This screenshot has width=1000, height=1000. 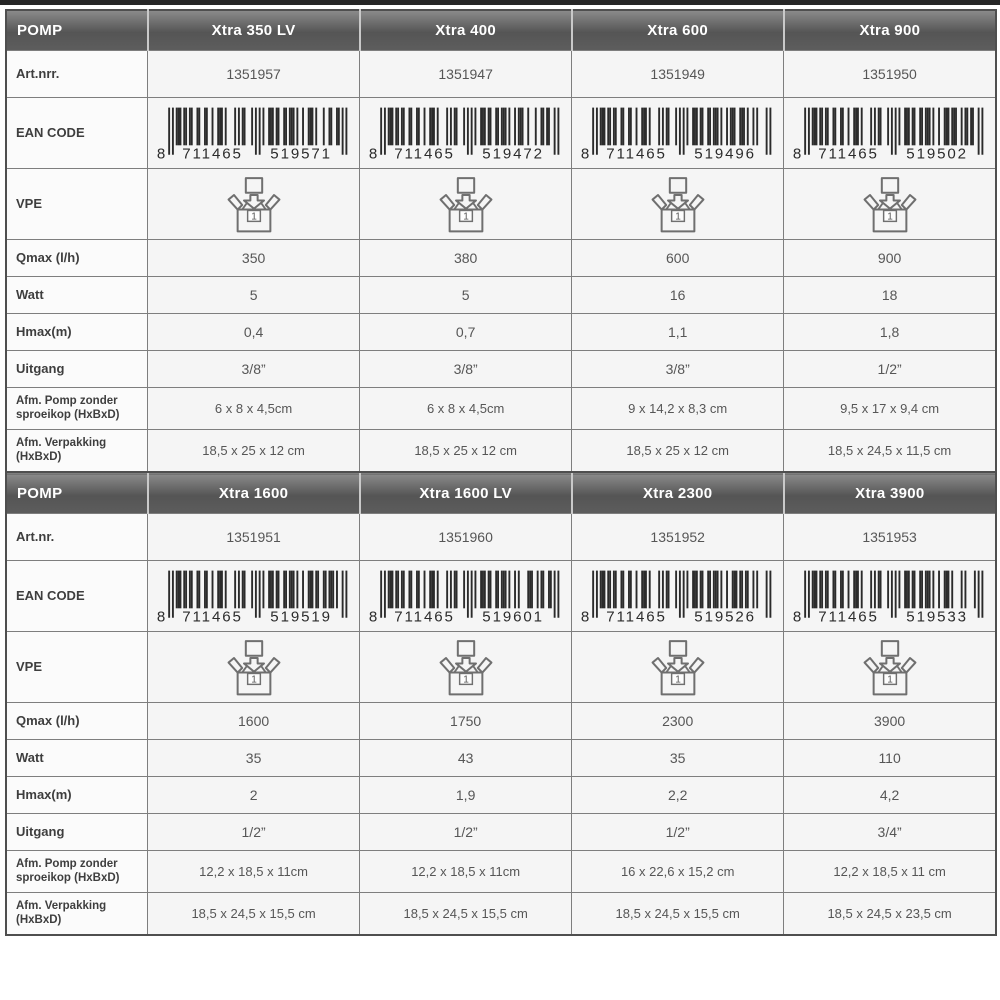 What do you see at coordinates (77, 258) in the screenshot?
I see `row-label-qmax: Qmax (l/h)` at bounding box center [77, 258].